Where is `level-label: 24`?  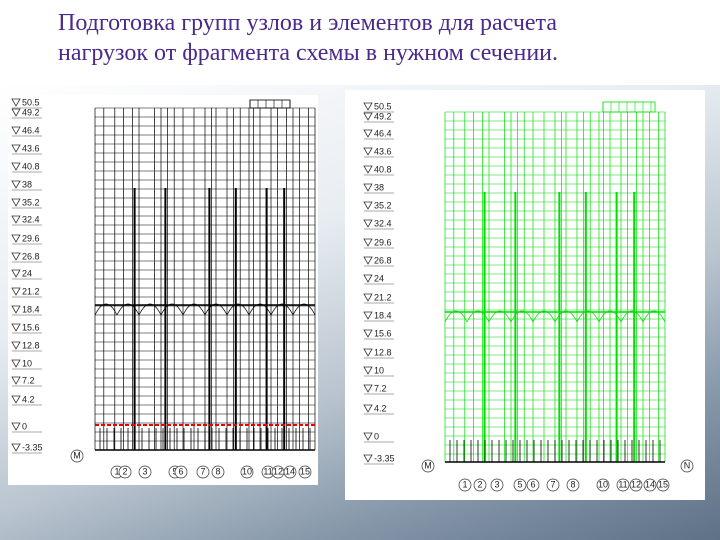
level-label: 24 is located at coordinates (27, 273).